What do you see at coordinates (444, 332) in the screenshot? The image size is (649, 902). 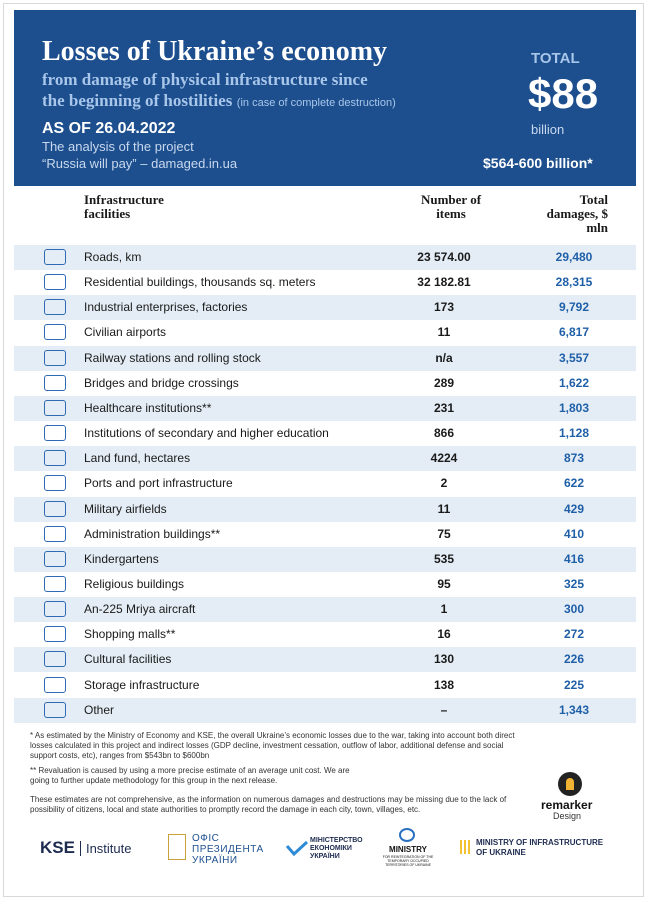 I see `item-count: 11` at bounding box center [444, 332].